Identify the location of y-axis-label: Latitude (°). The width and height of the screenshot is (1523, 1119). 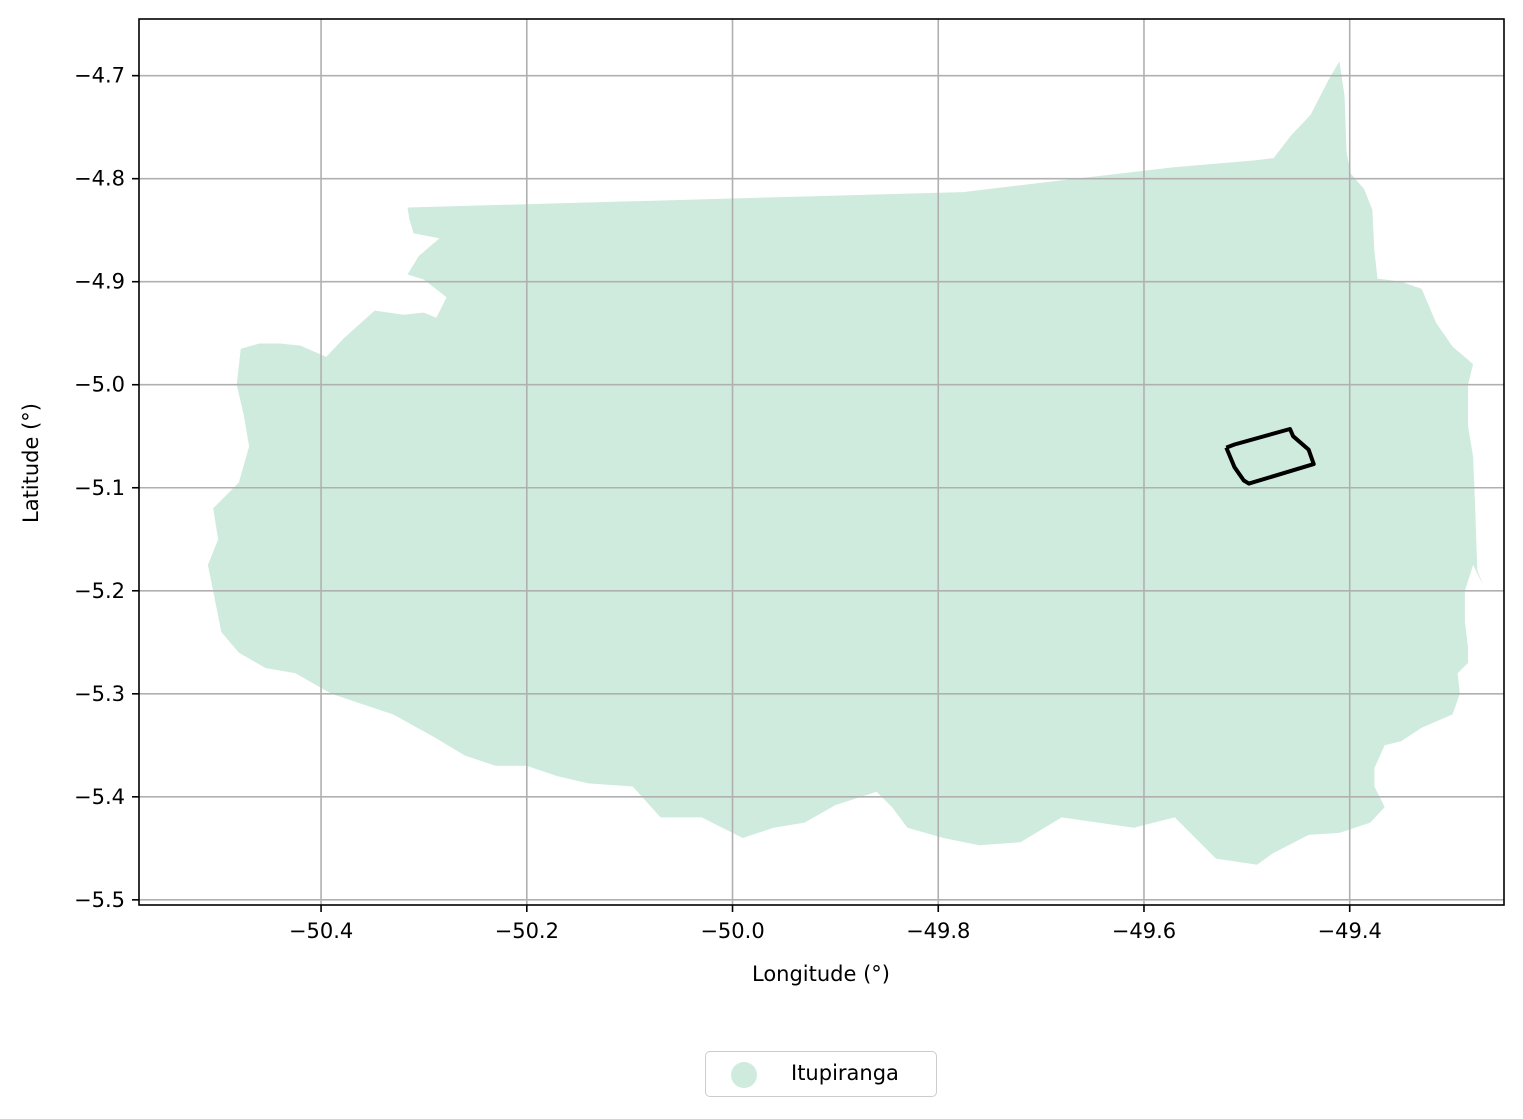
(31, 463).